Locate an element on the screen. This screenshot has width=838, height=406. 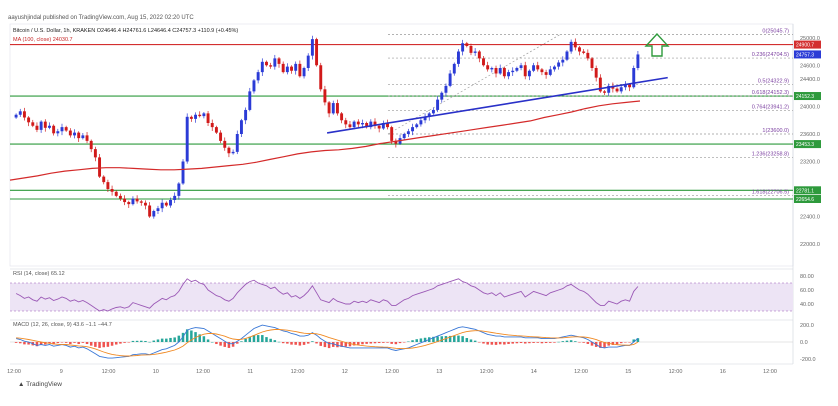
time-tick-label: 12:00 is located at coordinates (487, 372).